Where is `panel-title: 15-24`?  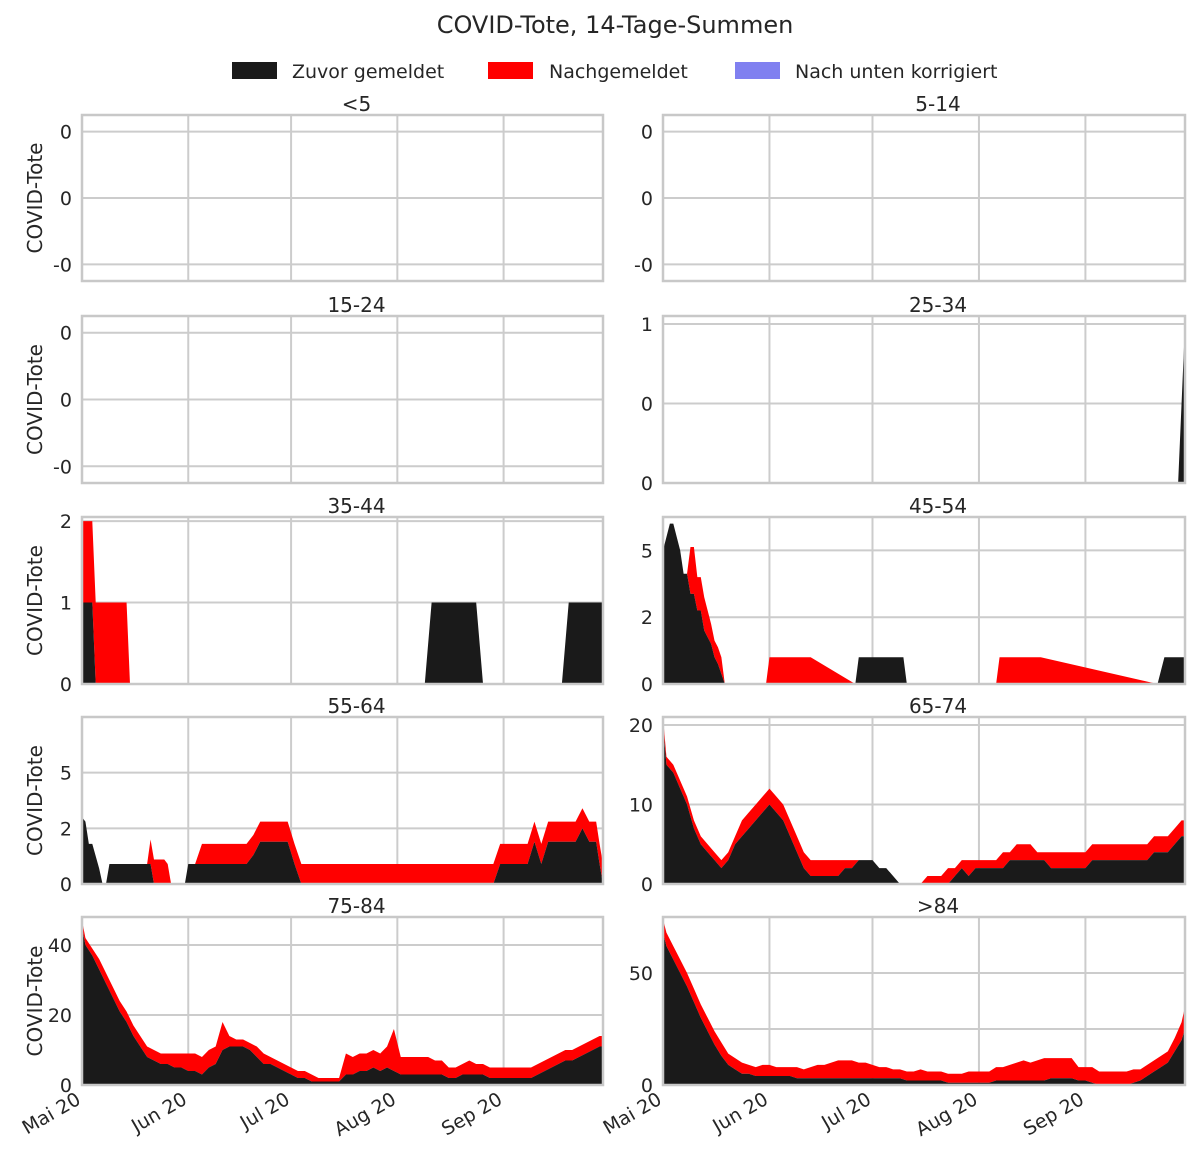
panel-title: 15-24 is located at coordinates (356, 305).